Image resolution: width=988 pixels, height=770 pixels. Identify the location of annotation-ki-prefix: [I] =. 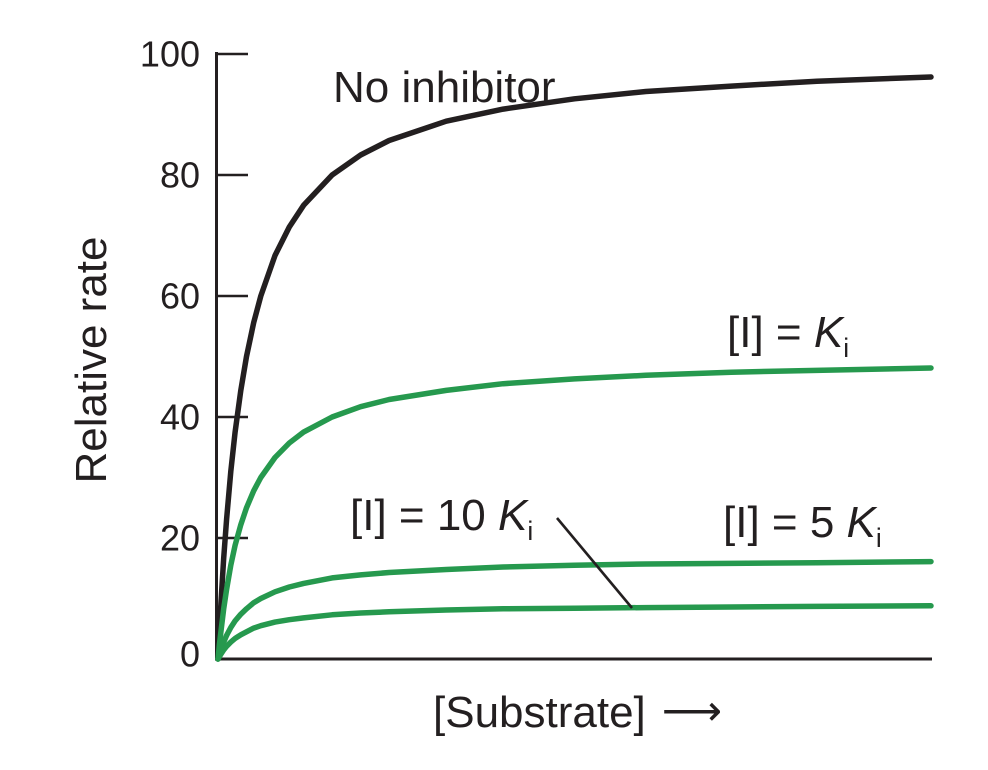
(770, 332).